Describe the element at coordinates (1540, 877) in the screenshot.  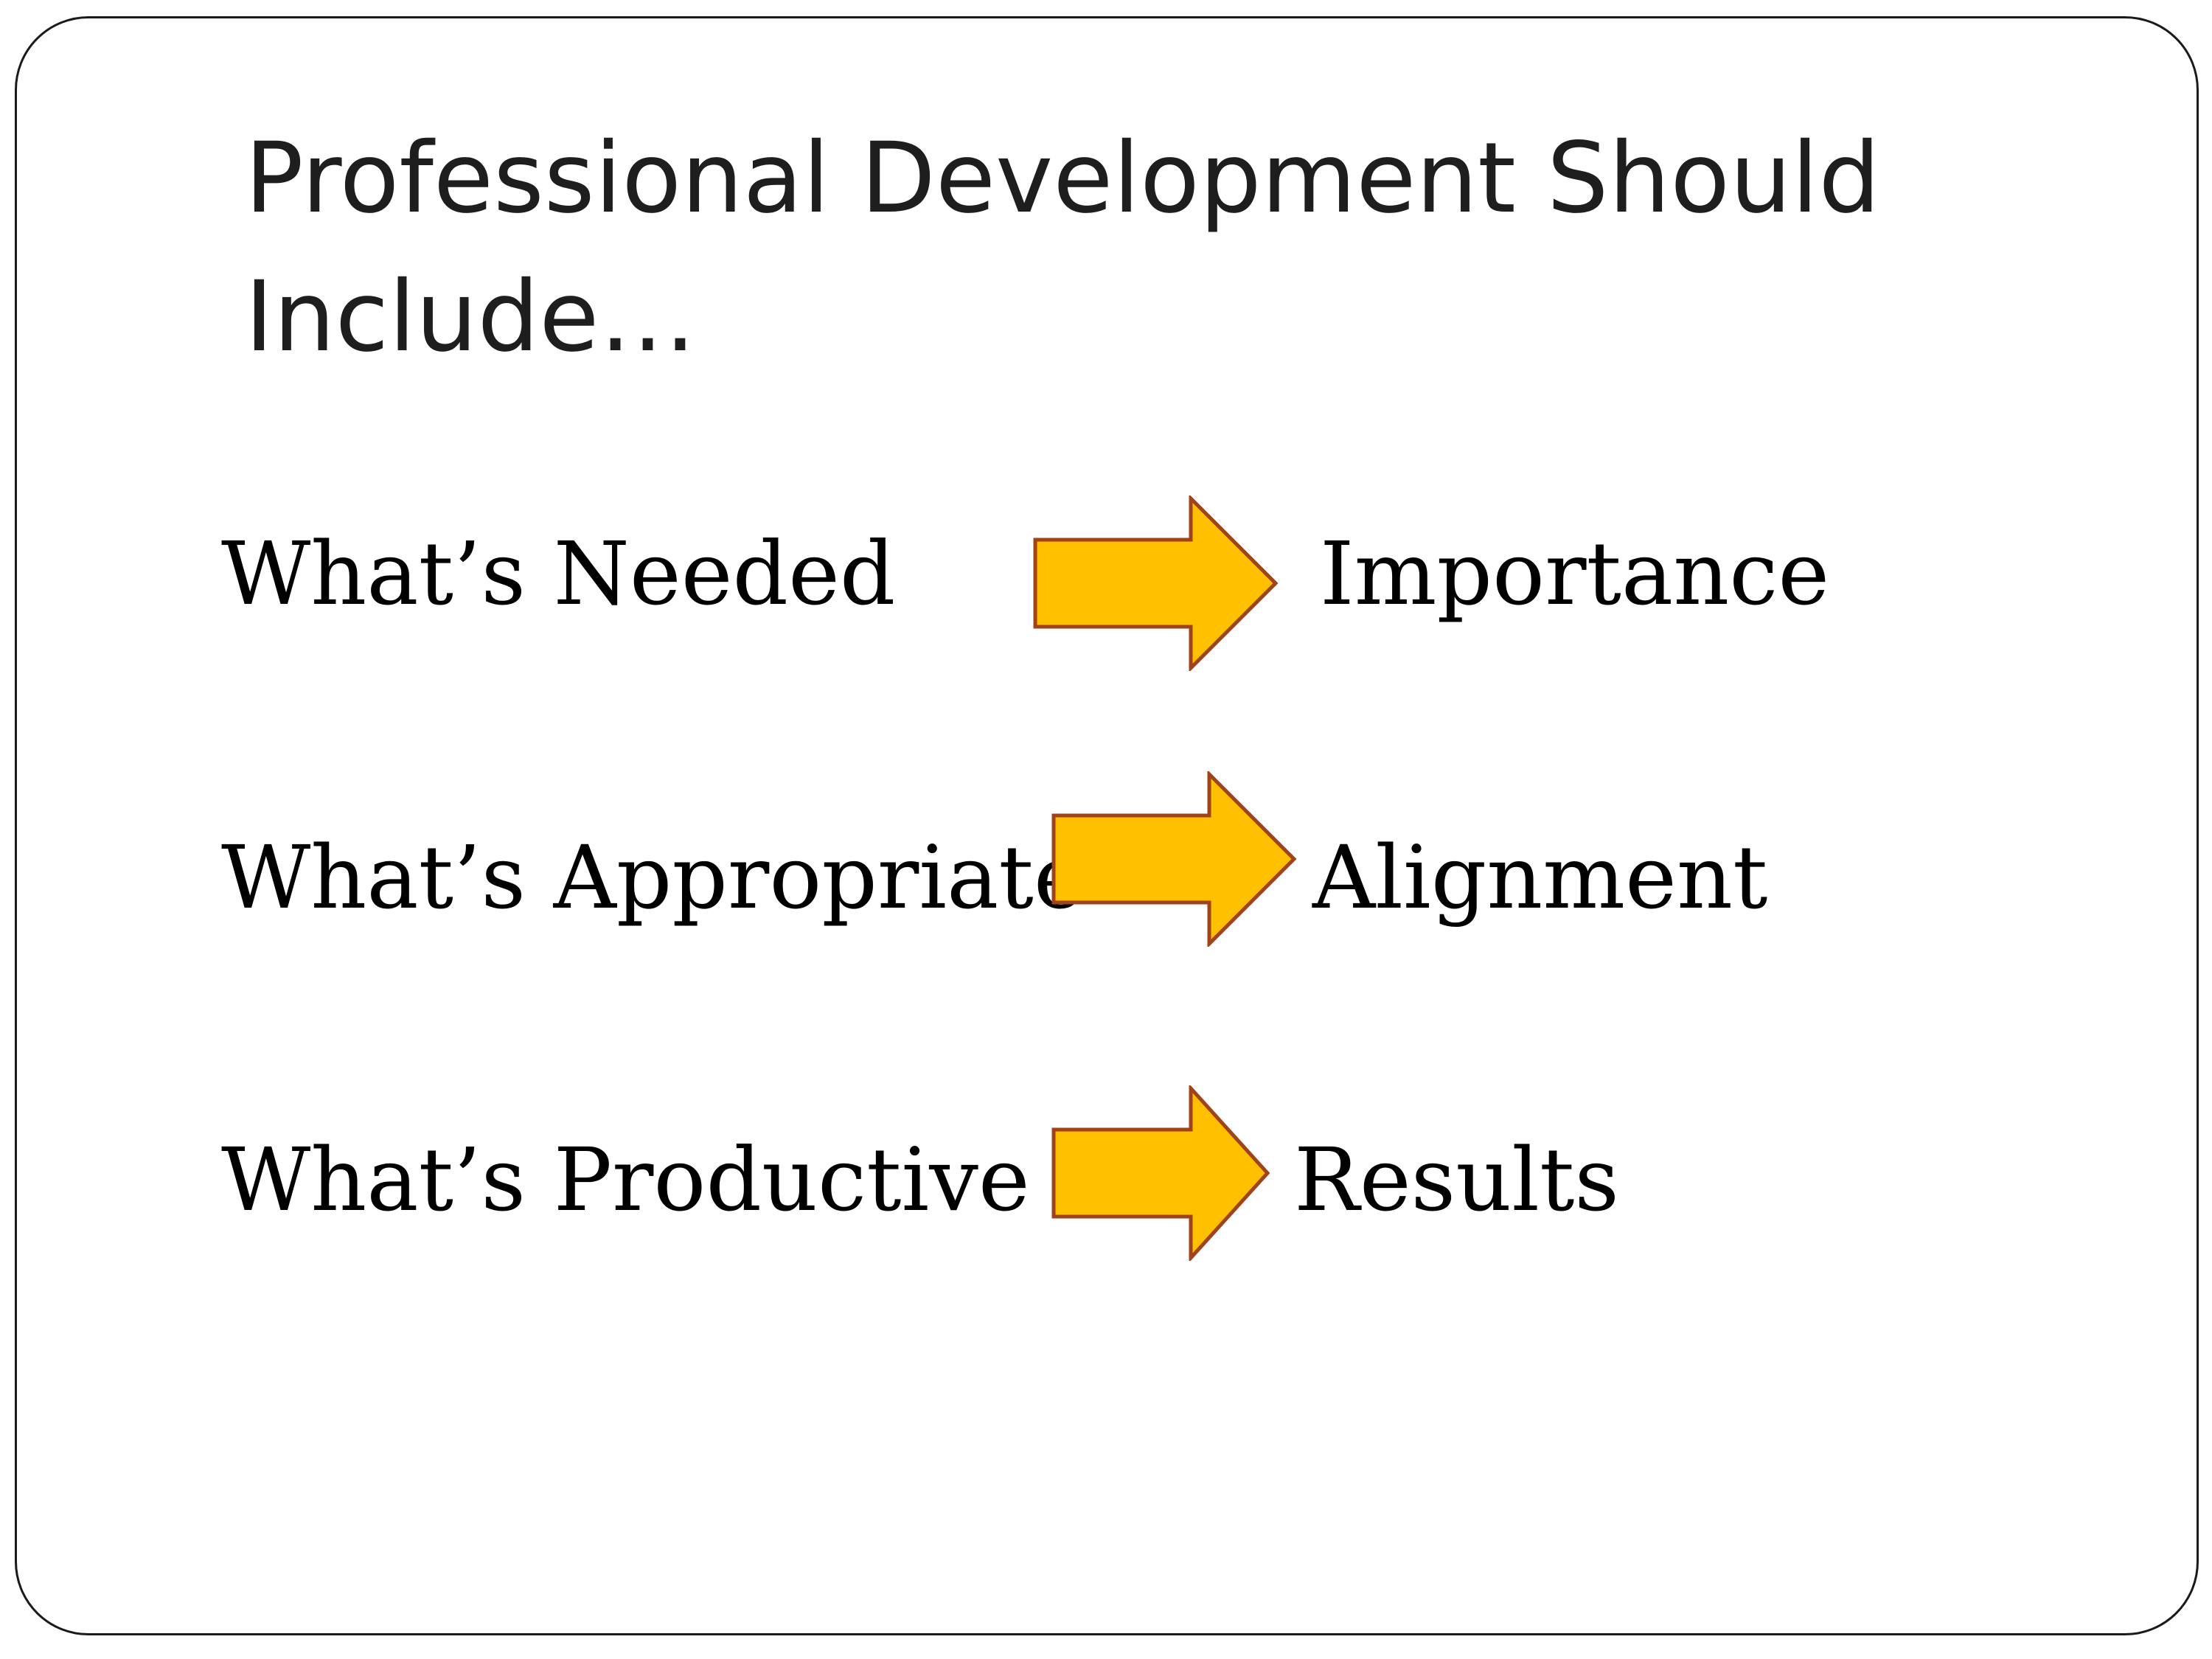
I see `row-2-right-label: Alignment` at that location.